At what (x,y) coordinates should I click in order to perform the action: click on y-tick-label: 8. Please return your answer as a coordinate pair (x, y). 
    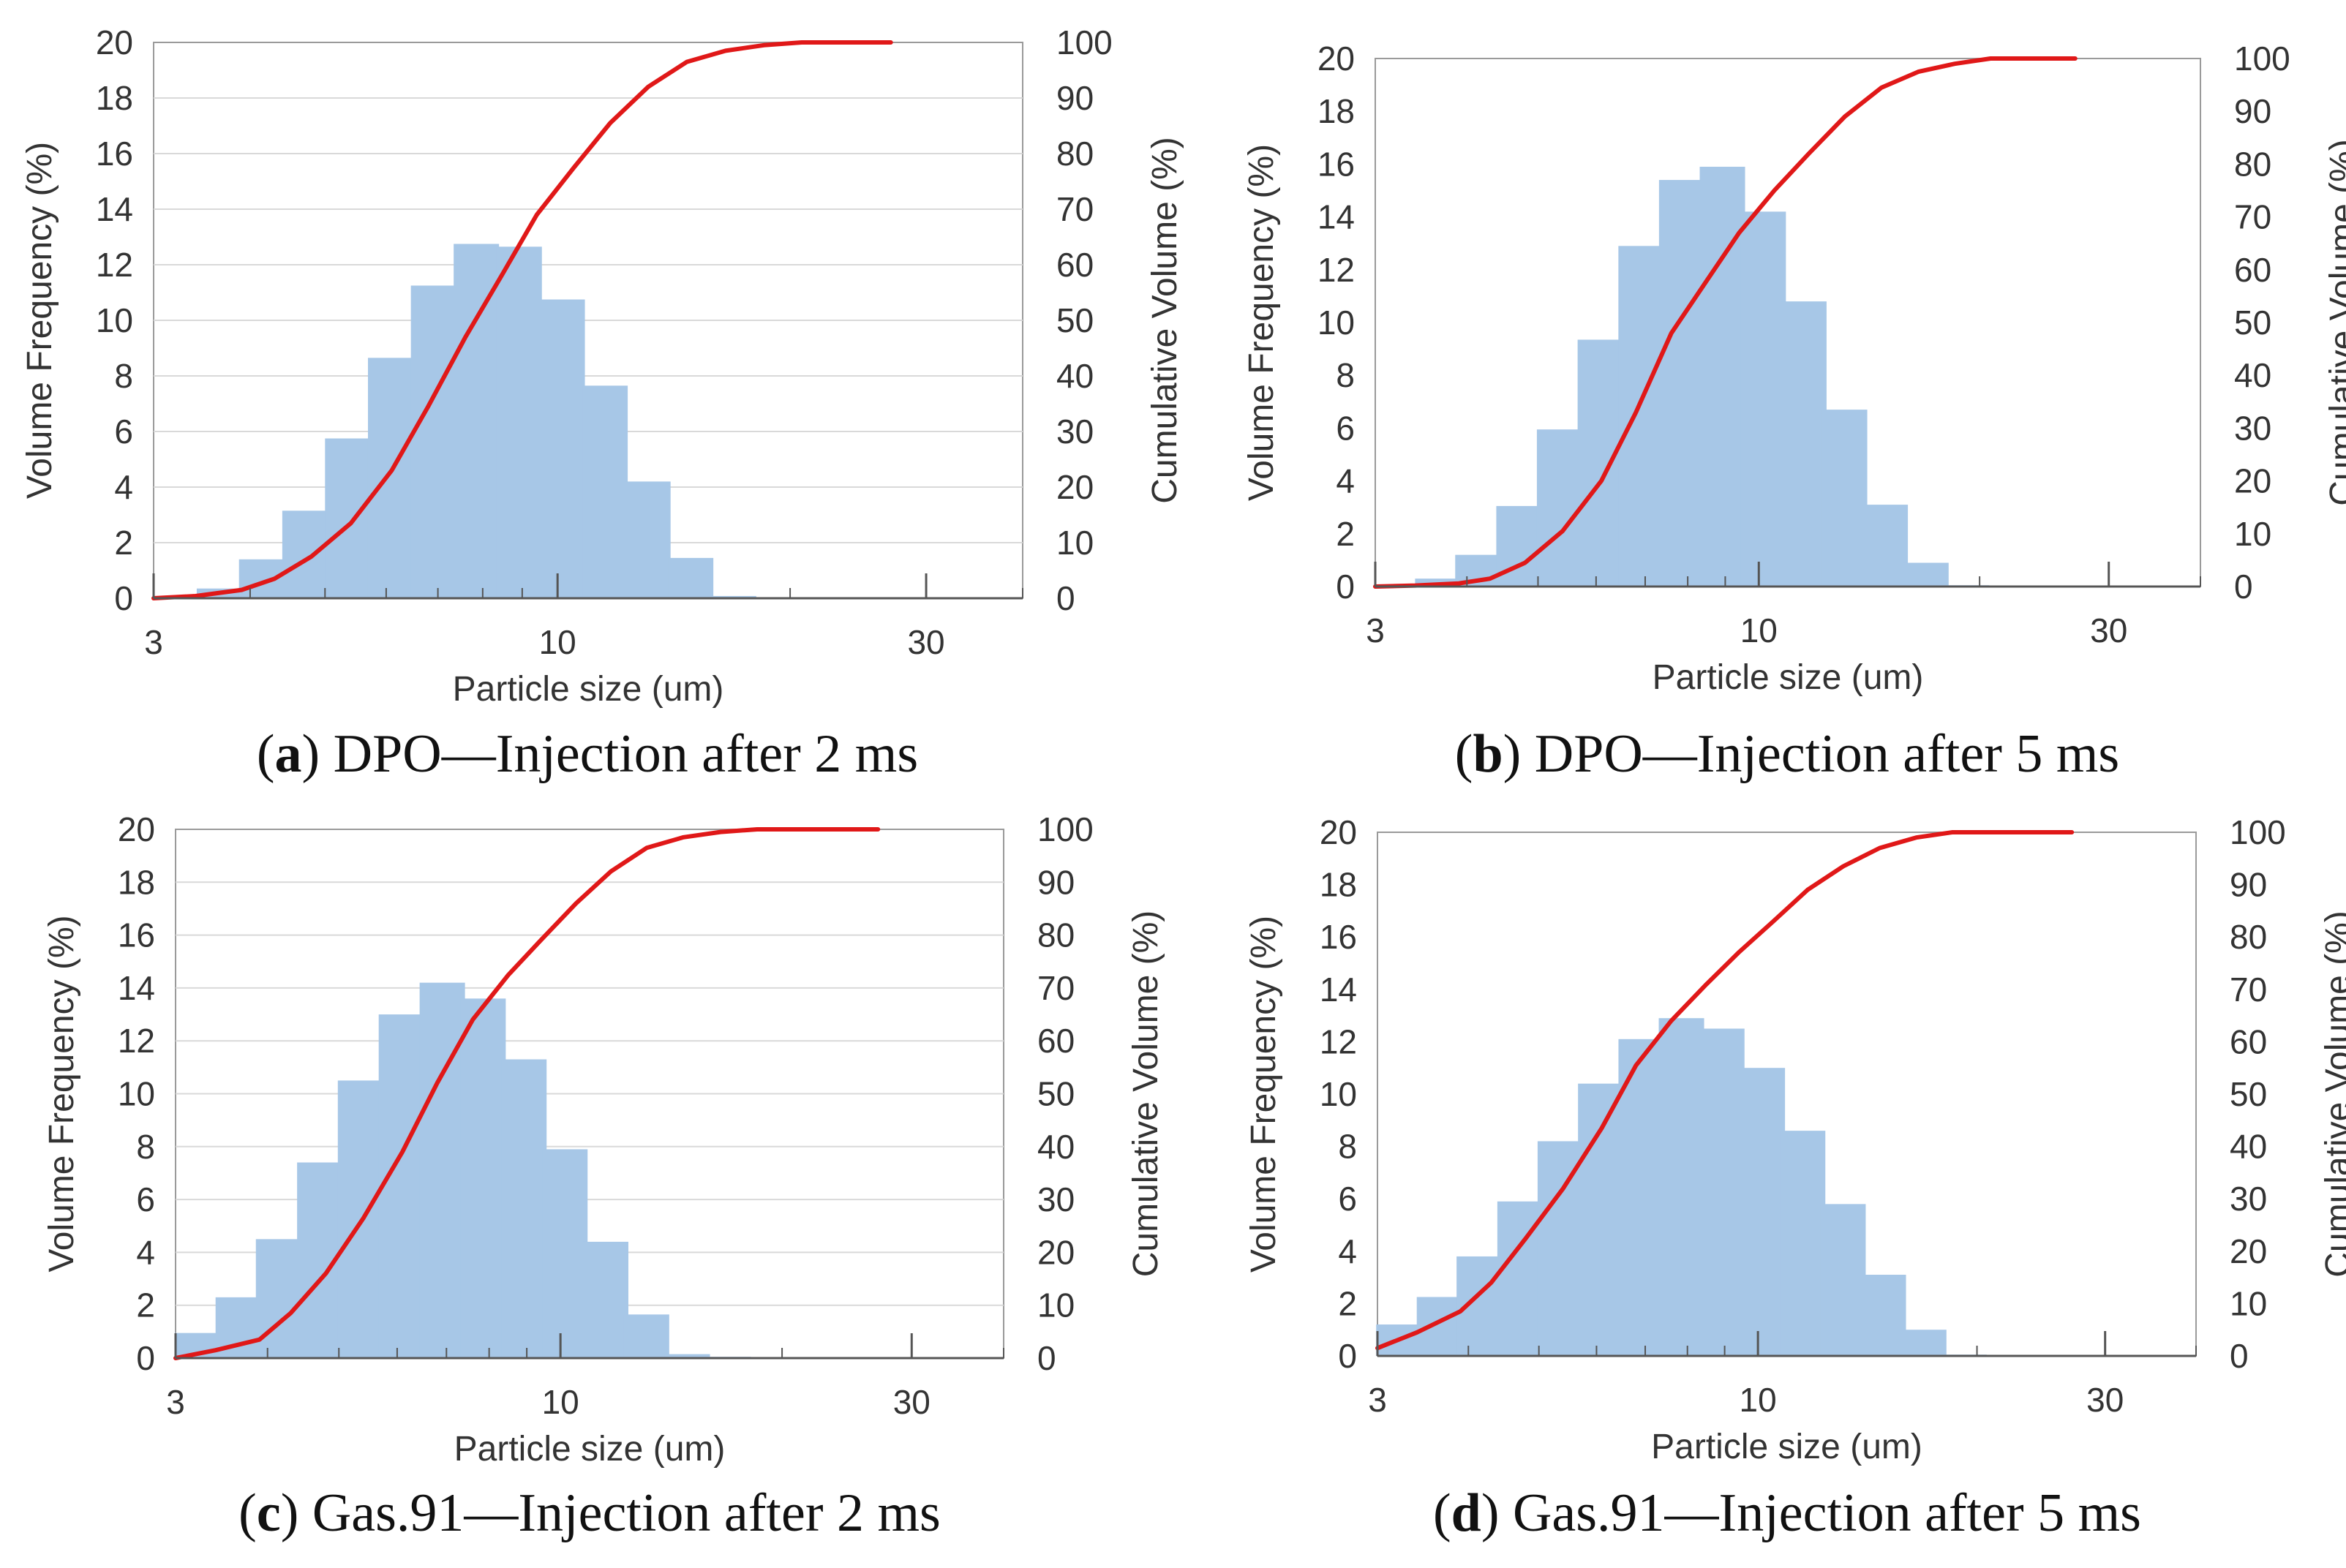
    Looking at the image, I should click on (1345, 375).